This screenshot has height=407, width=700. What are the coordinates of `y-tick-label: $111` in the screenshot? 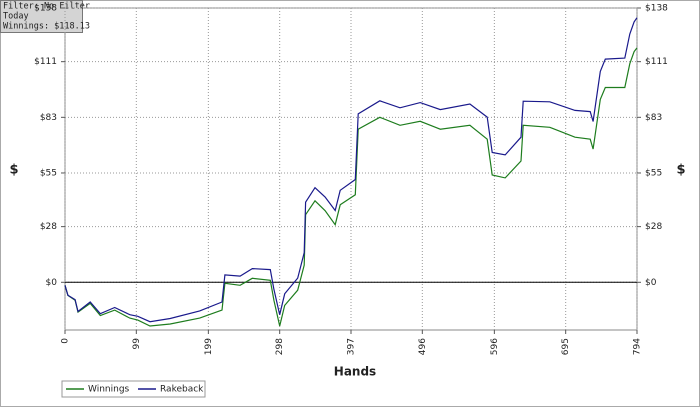 It's located at (45, 62).